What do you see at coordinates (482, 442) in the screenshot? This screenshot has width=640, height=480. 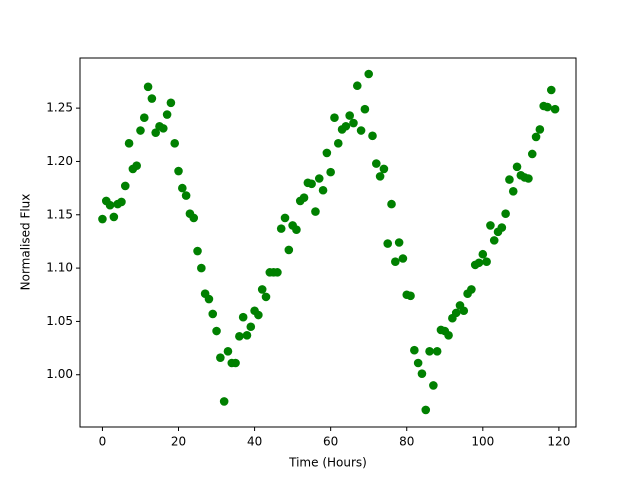 I see `x-tick-label: 100` at bounding box center [482, 442].